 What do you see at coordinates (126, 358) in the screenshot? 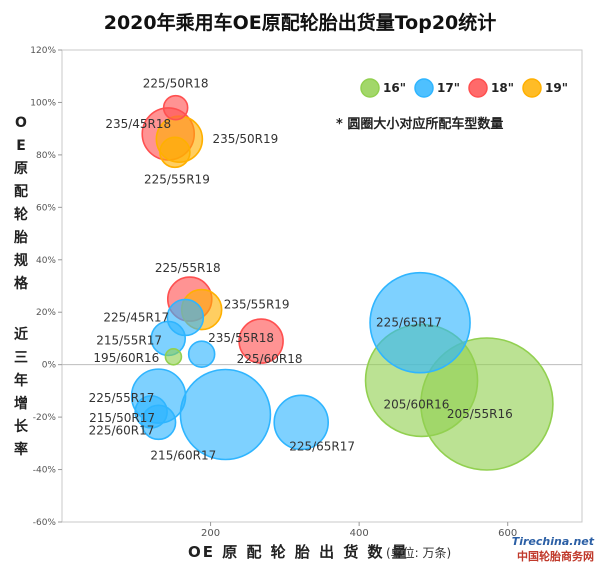
I see `bubble-label-195-60r16: 195/60R16` at bounding box center [126, 358].